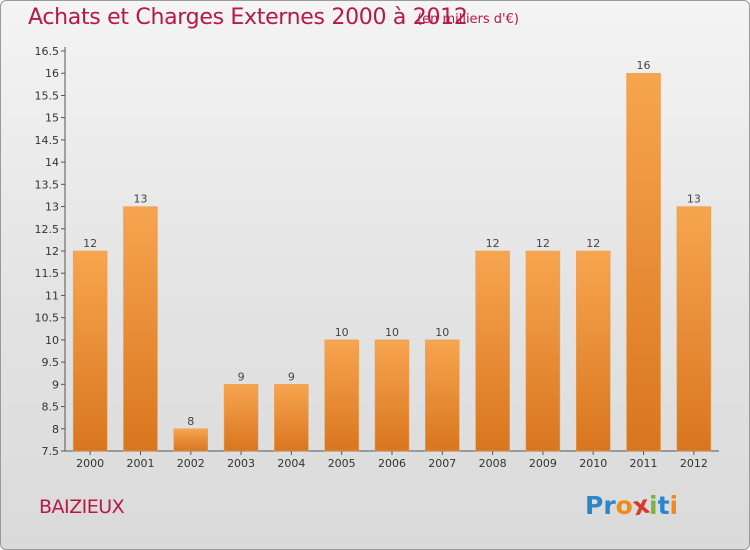  Describe the element at coordinates (52, 295) in the screenshot. I see `y-tick-label: 11` at that location.